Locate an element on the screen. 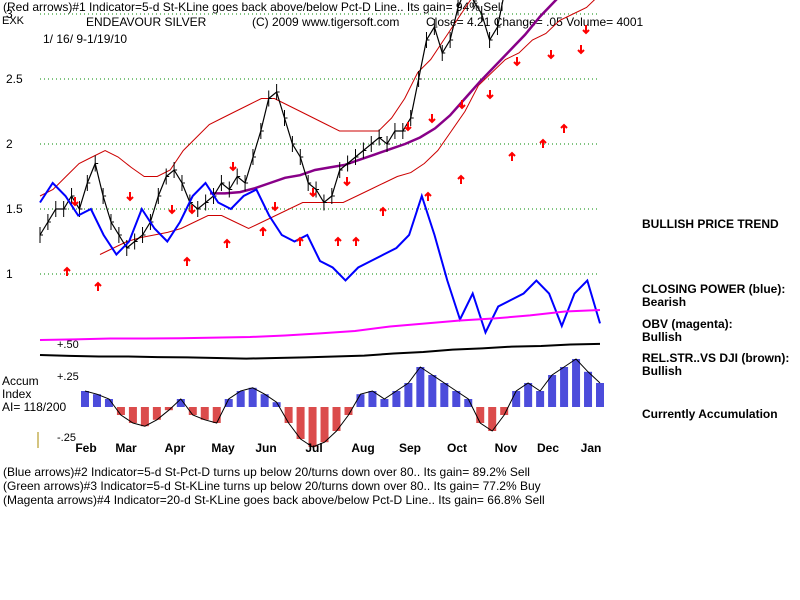  accum-label: Accum is located at coordinates (20, 381).